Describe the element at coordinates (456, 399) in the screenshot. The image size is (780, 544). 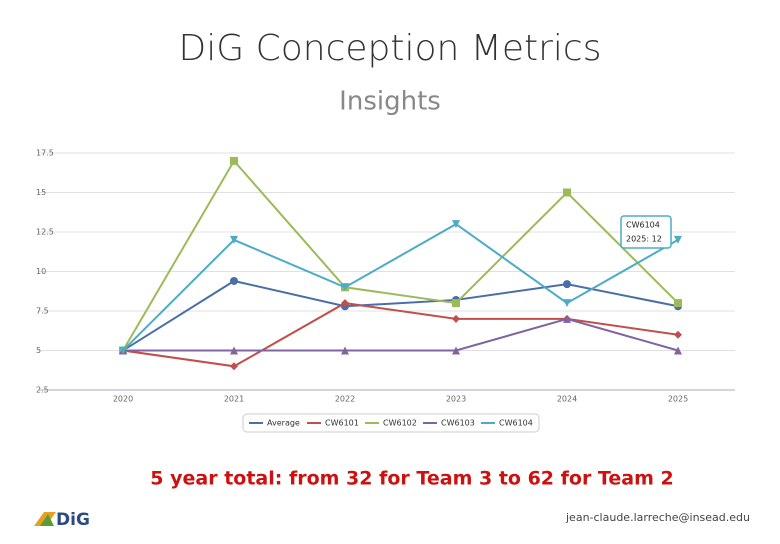
I see `x-tick-label: 2023` at that location.